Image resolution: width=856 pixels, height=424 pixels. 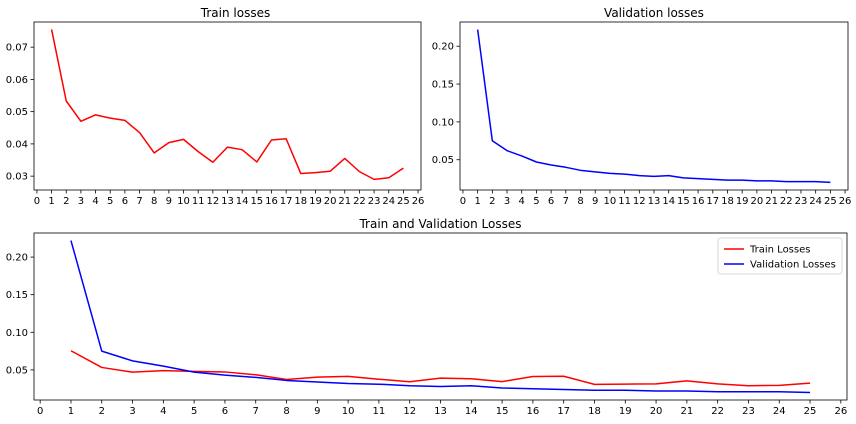 I want to click on y-tick-label: 0.04, so click(x=17, y=144).